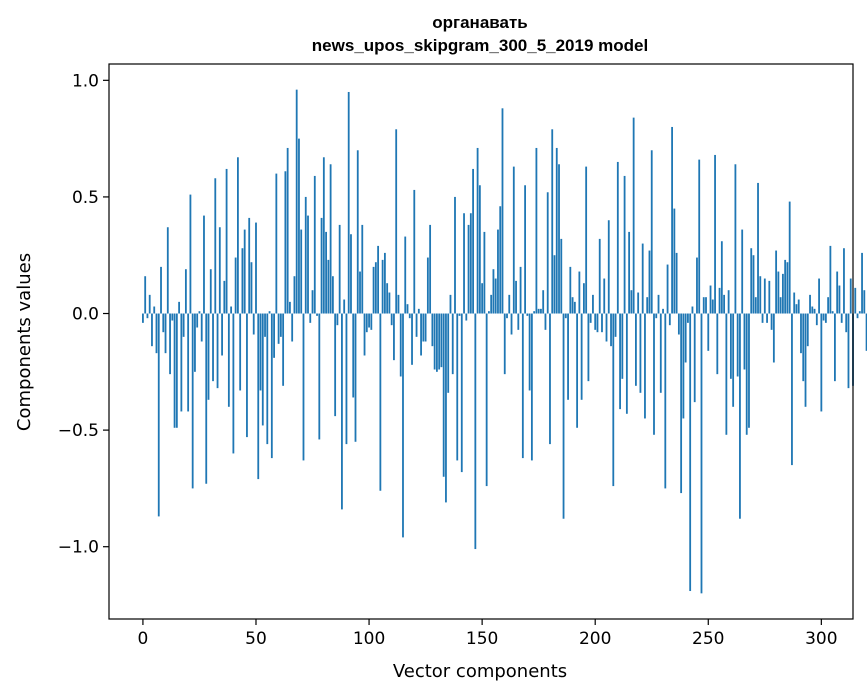 The height and width of the screenshot is (696, 867). I want to click on x-tick-label: 0, so click(143, 639).